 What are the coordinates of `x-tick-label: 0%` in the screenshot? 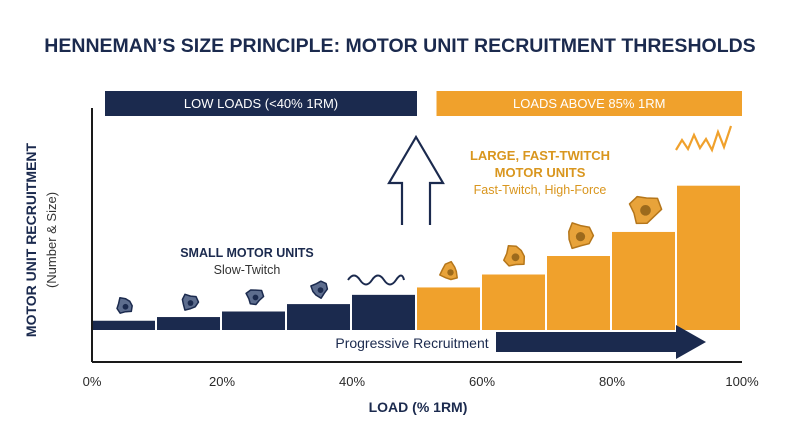 It's located at (92, 381).